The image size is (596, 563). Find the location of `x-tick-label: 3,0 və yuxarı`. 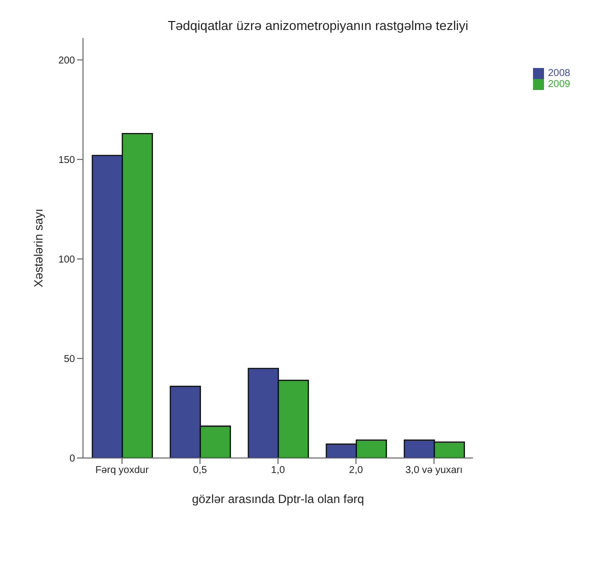

x-tick-label: 3,0 və yuxarı is located at coordinates (434, 470).